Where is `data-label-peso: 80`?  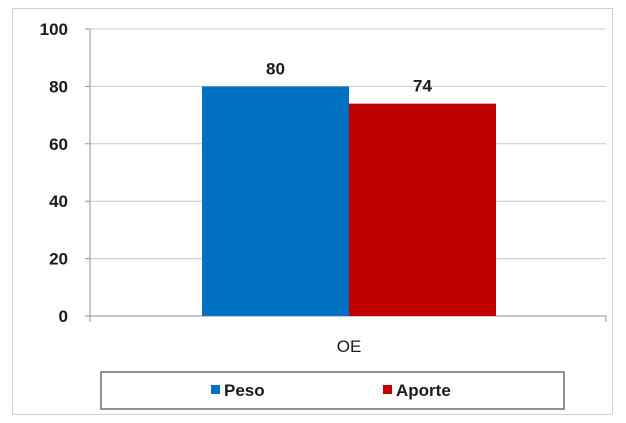 data-label-peso: 80 is located at coordinates (275, 68).